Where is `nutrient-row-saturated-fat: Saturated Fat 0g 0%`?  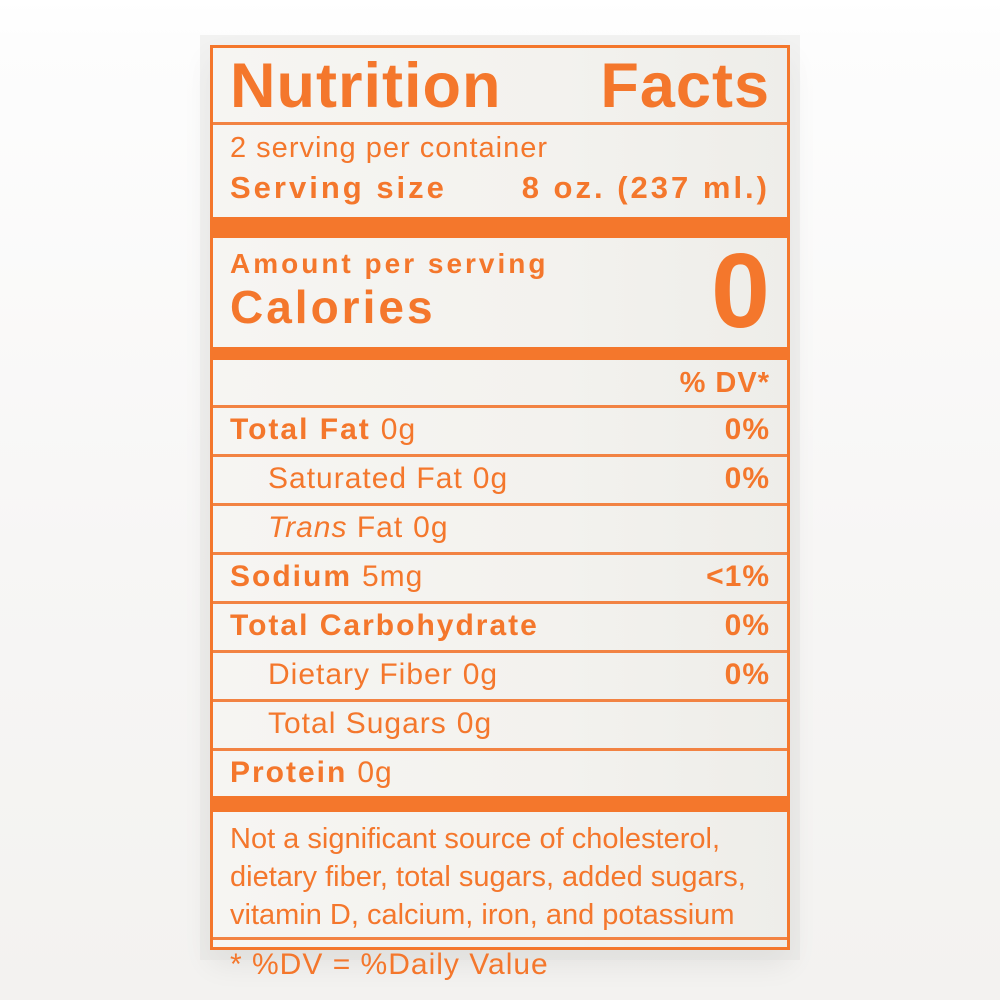 nutrient-row-saturated-fat: Saturated Fat 0g 0% is located at coordinates (500, 478).